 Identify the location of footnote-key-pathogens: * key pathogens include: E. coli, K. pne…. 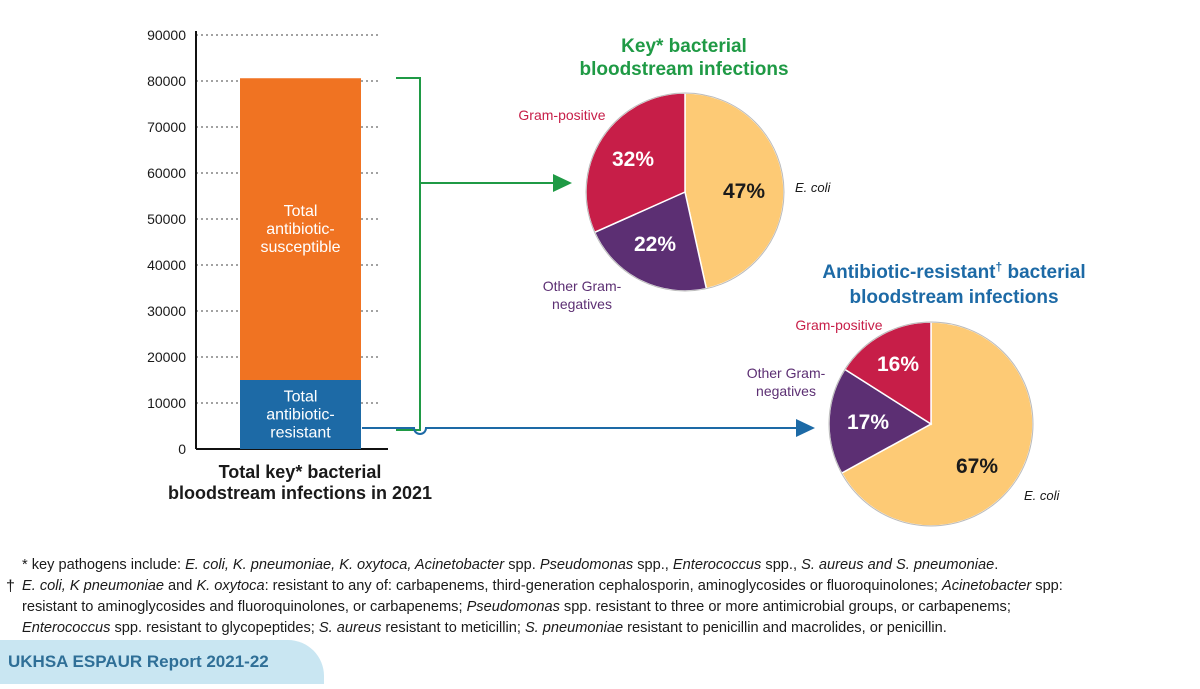
(510, 565).